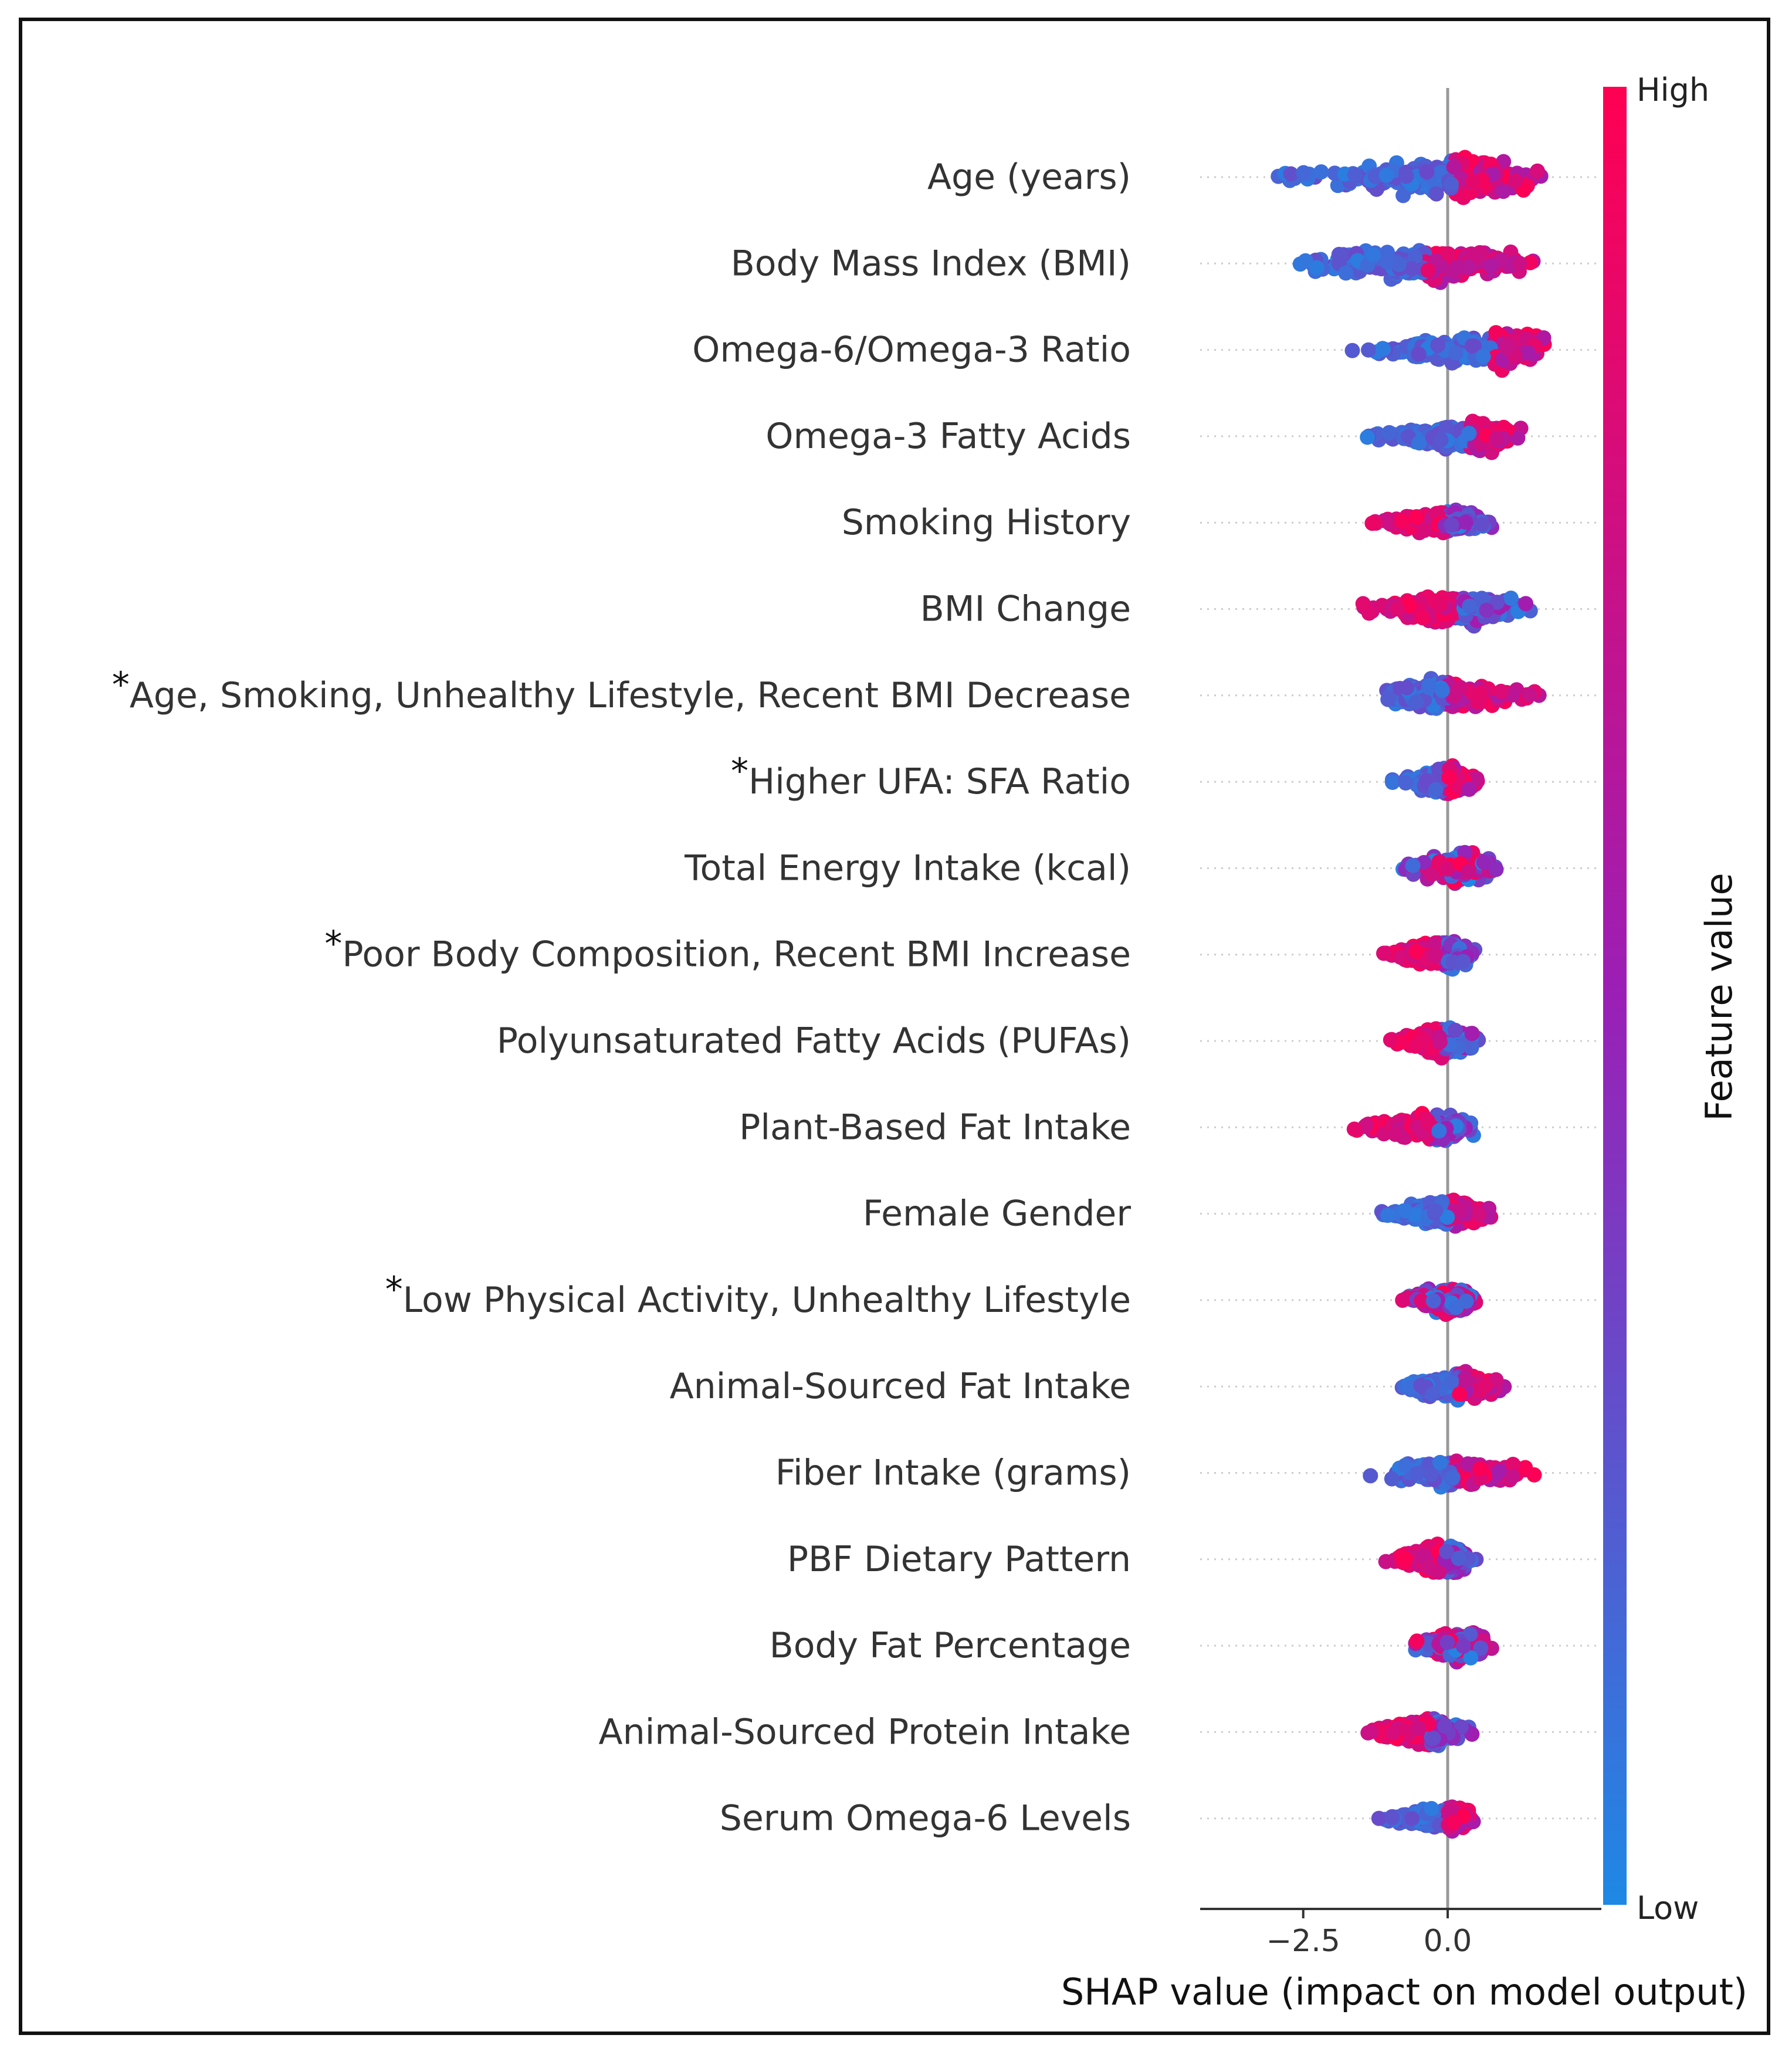 This screenshot has height=2062, width=1792. I want to click on feature-label: Animal-Sourced Fat Intake, so click(900, 1386).